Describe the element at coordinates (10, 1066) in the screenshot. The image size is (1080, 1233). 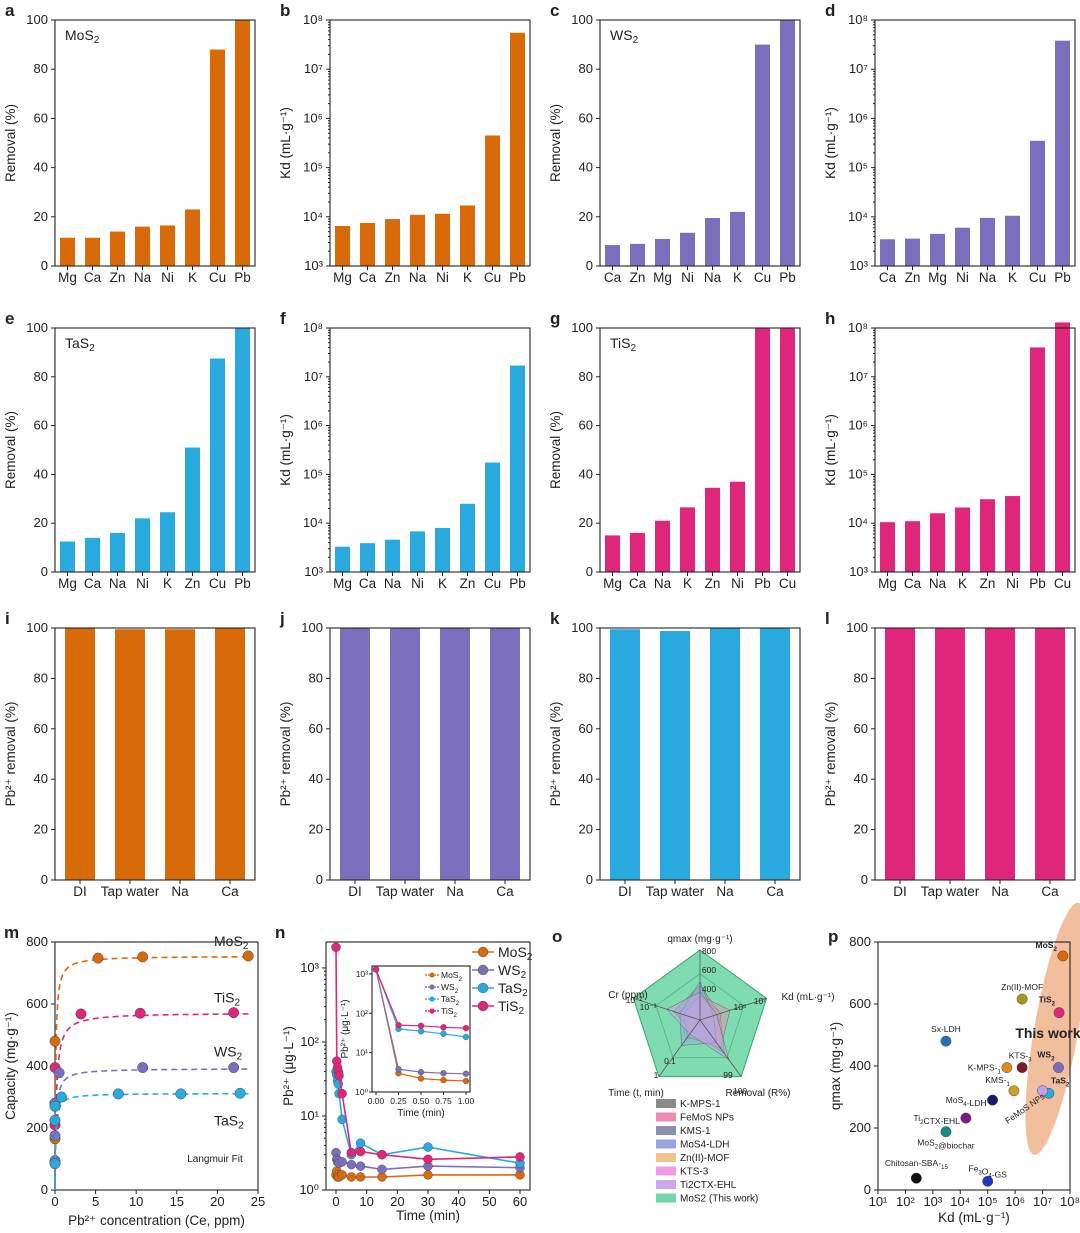
I see `y-axis-label: Capacity (mg·g⁻¹)` at that location.